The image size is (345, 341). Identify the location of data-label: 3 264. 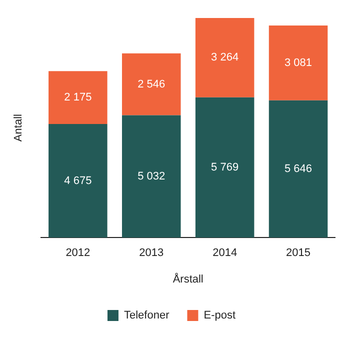
(225, 58).